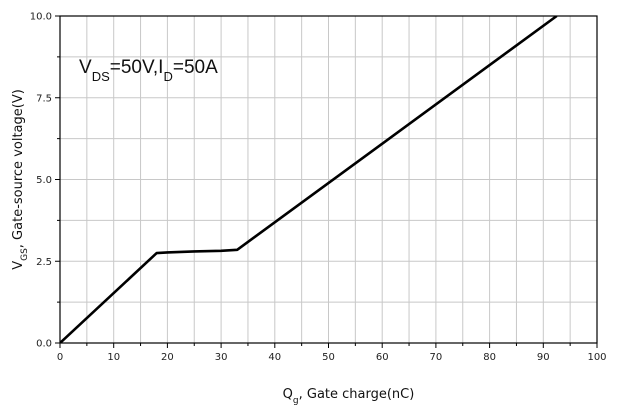 The width and height of the screenshot is (619, 411). Describe the element at coordinates (489, 357) in the screenshot. I see `x-tick-label: 80` at that location.